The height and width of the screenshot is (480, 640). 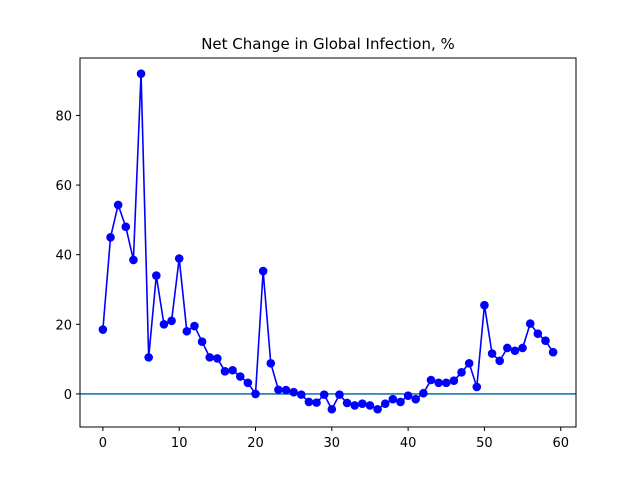 I want to click on y-tick-label: 20, so click(x=63, y=325).